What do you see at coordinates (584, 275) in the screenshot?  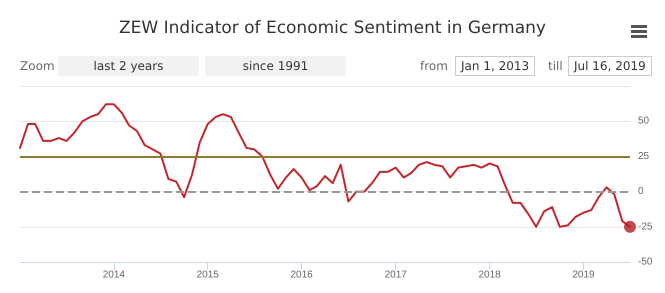 I see `x-tick-label: 2019` at bounding box center [584, 275].